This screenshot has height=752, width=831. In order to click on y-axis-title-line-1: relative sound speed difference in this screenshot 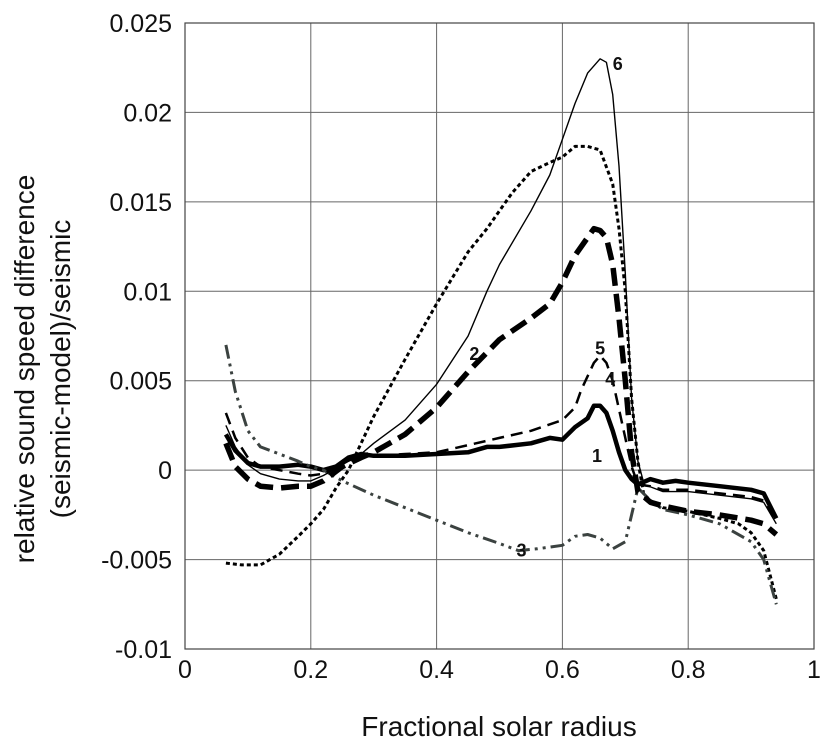, I will do `click(24, 369)`.